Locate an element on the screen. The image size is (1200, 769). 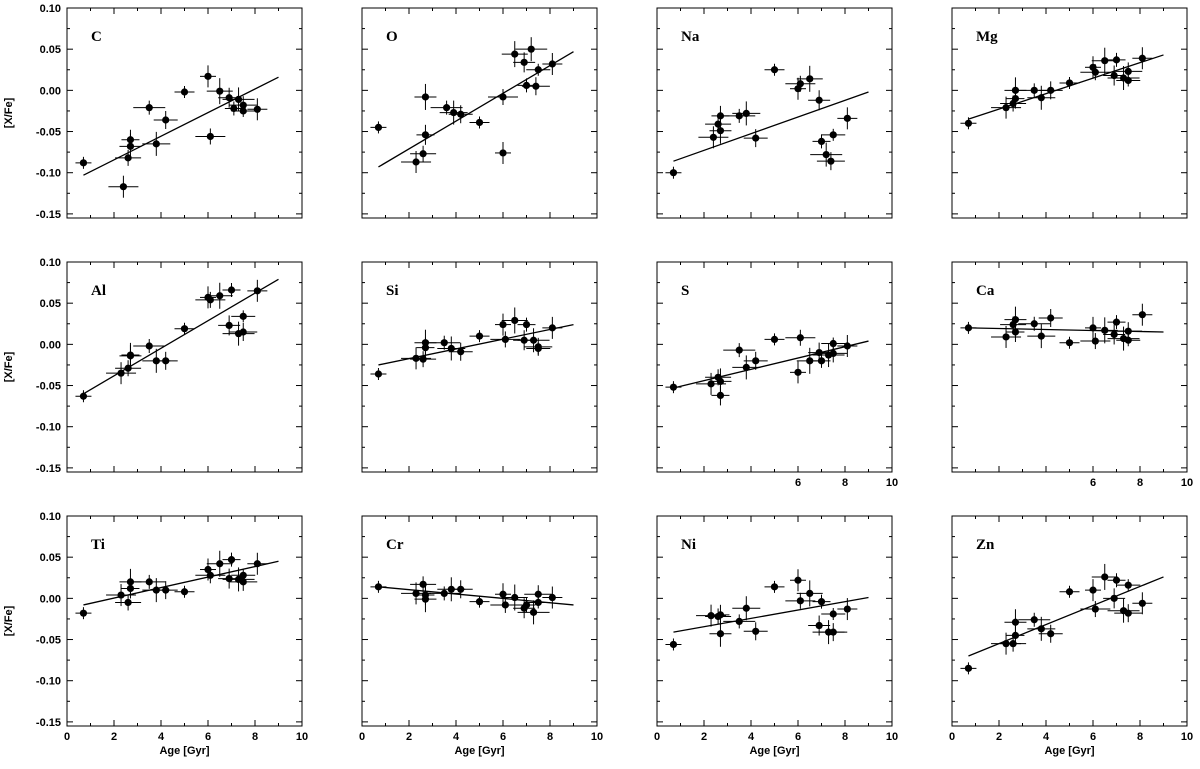
element-label: Na is located at coordinates (690, 37).